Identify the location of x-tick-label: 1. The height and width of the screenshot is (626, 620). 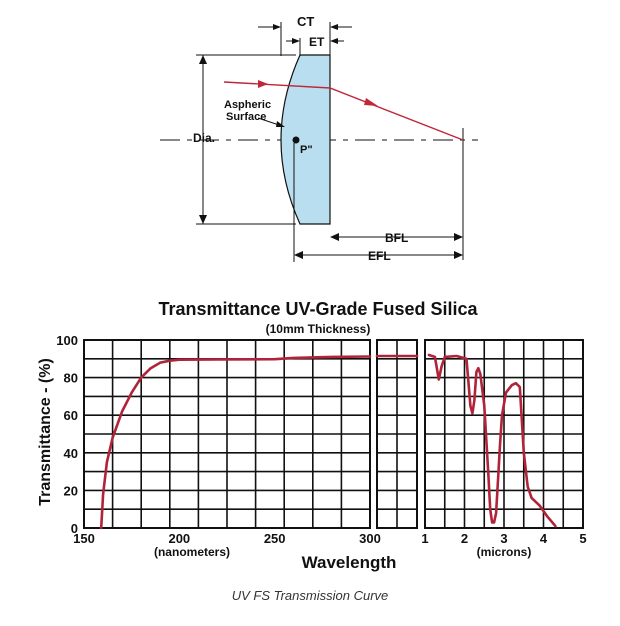
(424, 538).